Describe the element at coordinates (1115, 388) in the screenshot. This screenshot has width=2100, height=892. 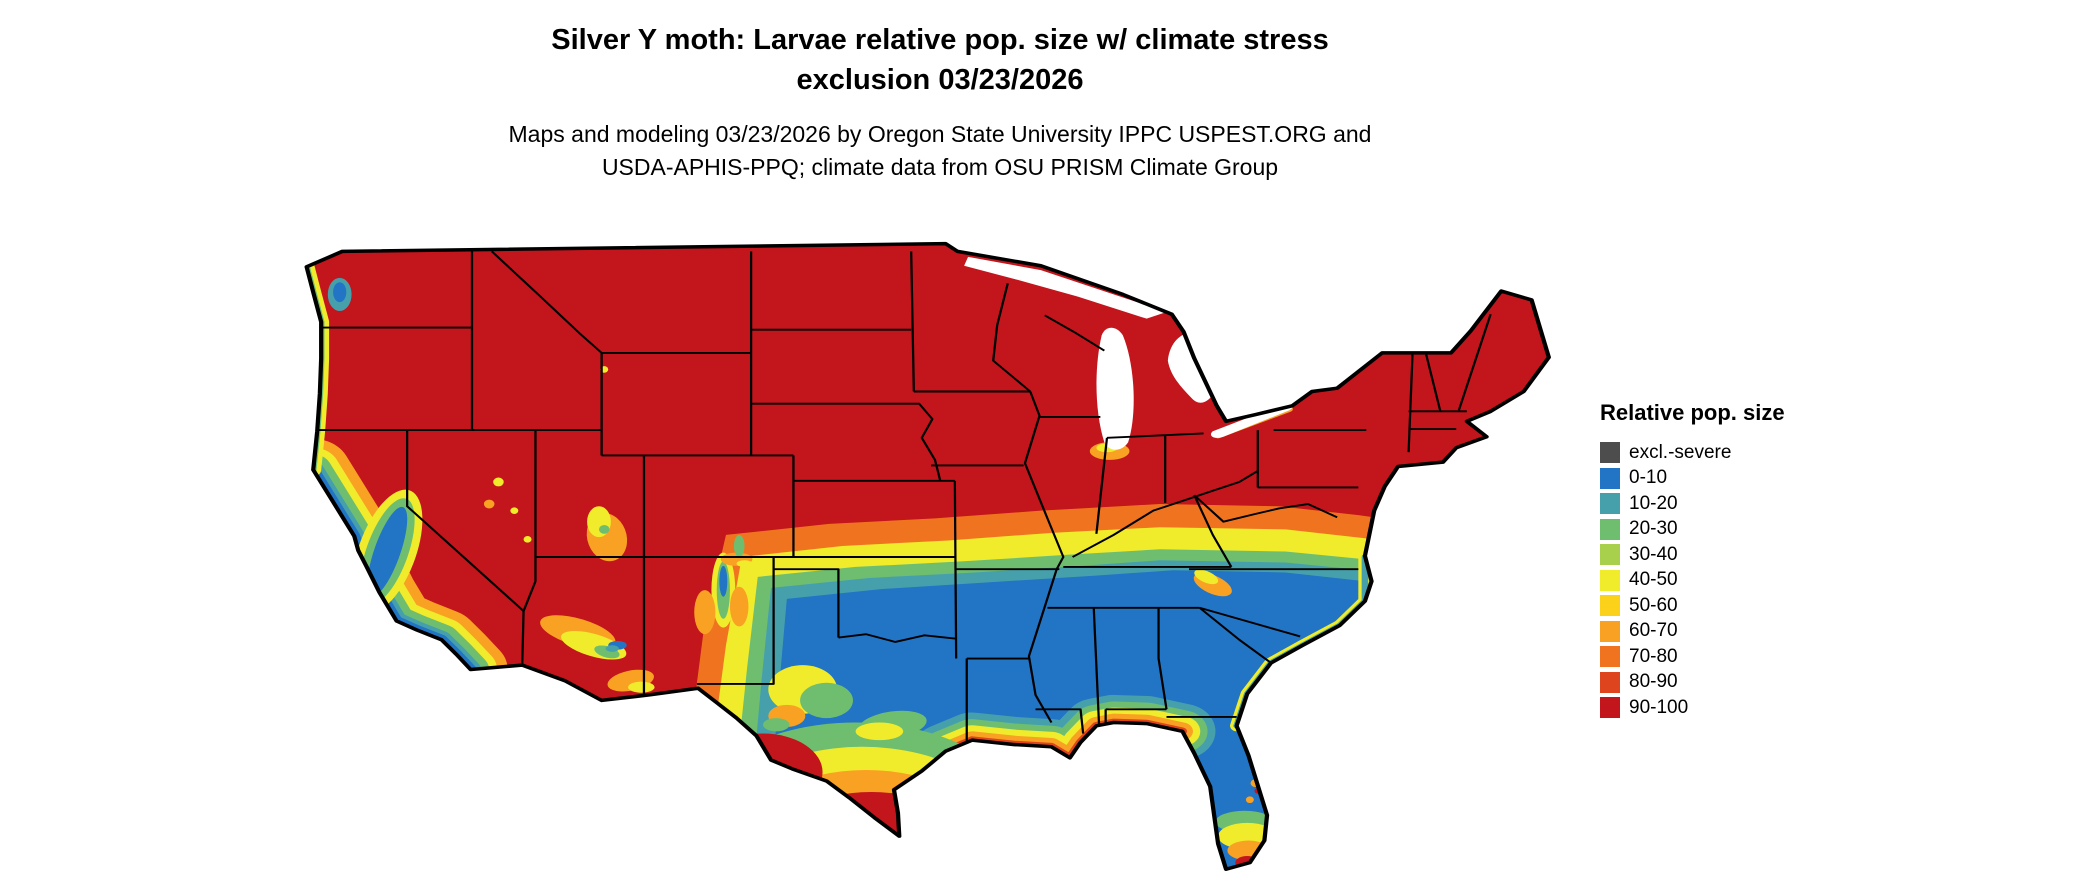
I see `lake-michigan` at that location.